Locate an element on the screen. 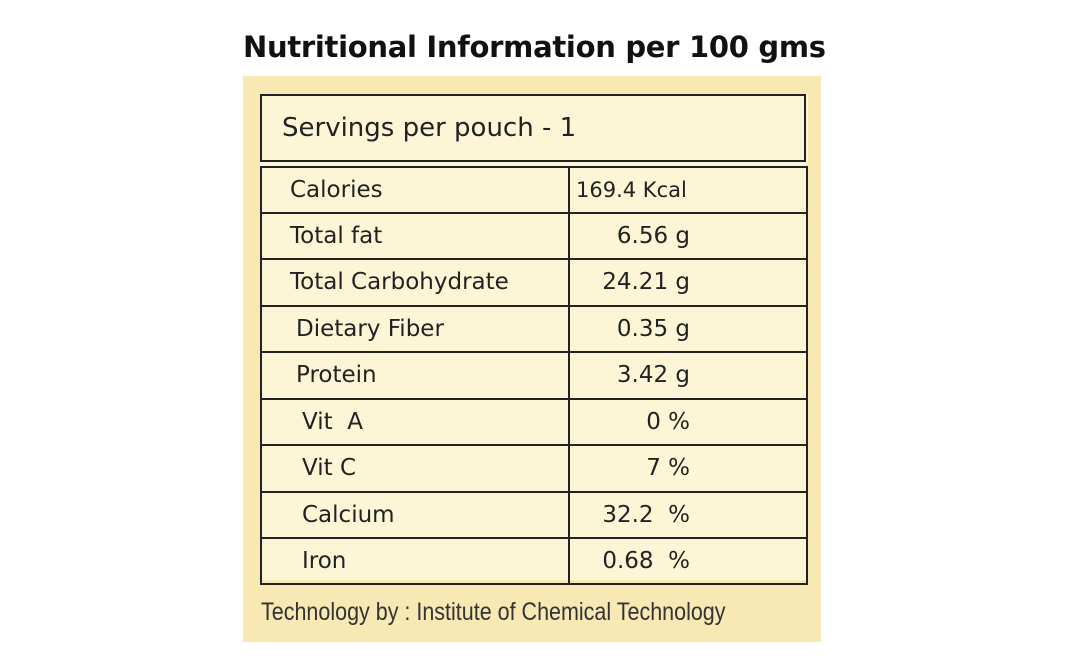  nutrient-name: Calcium is located at coordinates (348, 514).